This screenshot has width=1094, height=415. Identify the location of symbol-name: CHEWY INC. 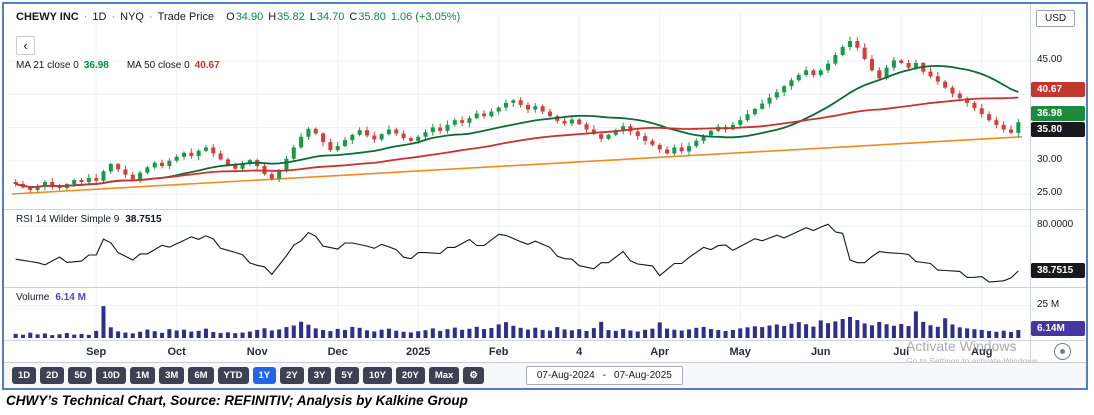
(47, 17).